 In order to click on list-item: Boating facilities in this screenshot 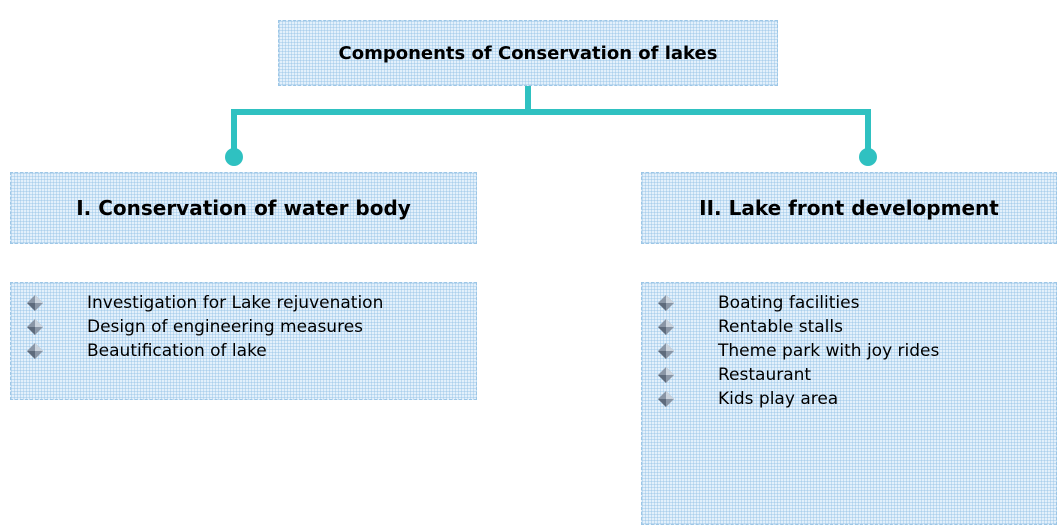, I will do `click(849, 303)`.